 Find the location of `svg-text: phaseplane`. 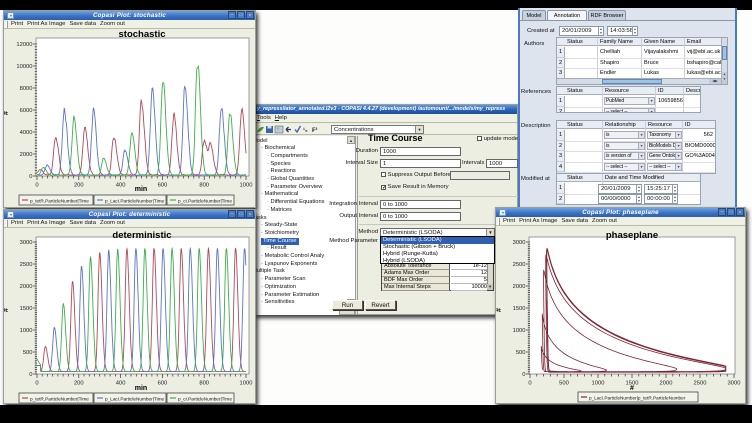

svg-text: phaseplane is located at coordinates (632, 235).